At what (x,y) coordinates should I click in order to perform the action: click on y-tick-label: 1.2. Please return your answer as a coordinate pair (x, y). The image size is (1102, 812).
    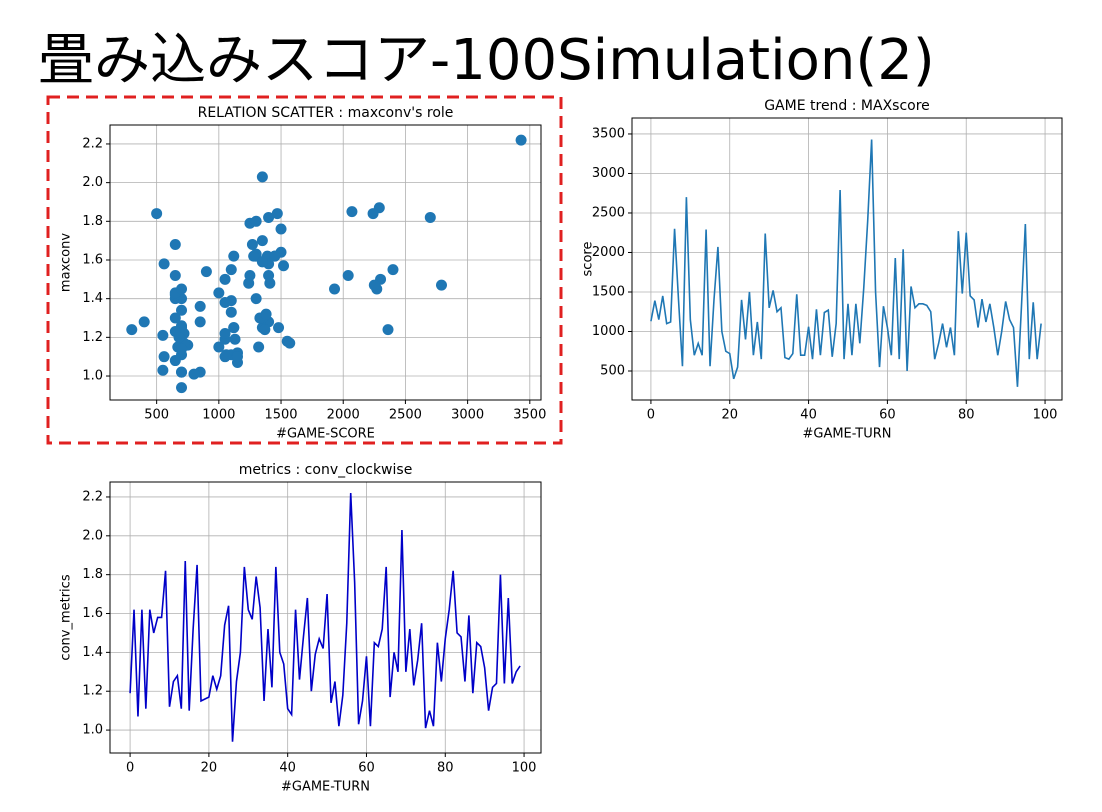
    Looking at the image, I should click on (92, 337).